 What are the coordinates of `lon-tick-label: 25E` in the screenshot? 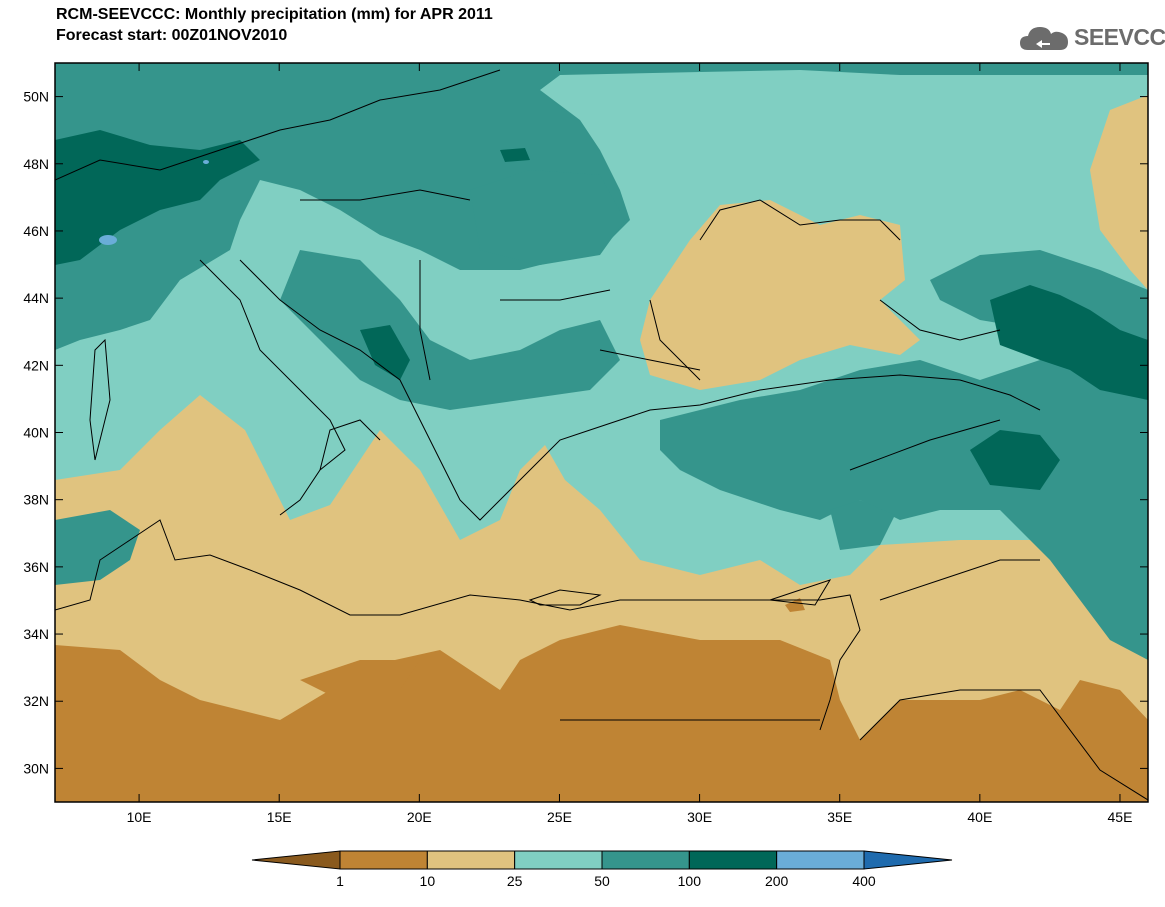 It's located at (559, 817).